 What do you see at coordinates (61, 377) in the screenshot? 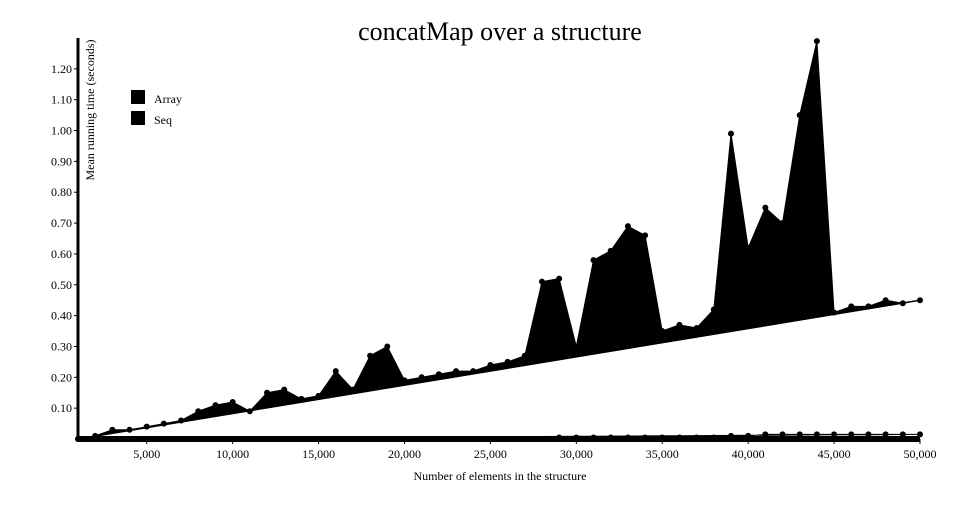
I see `y-tick-label: 0.20` at bounding box center [61, 377].